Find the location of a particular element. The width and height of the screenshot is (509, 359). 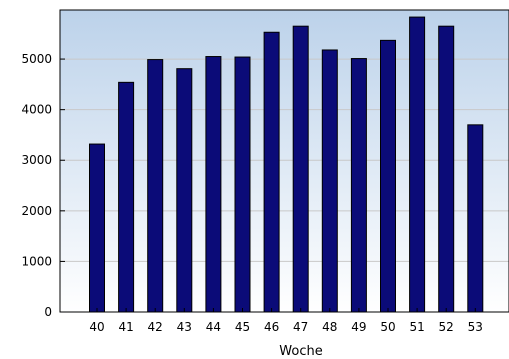

x-tick-label: 43 is located at coordinates (184, 327).